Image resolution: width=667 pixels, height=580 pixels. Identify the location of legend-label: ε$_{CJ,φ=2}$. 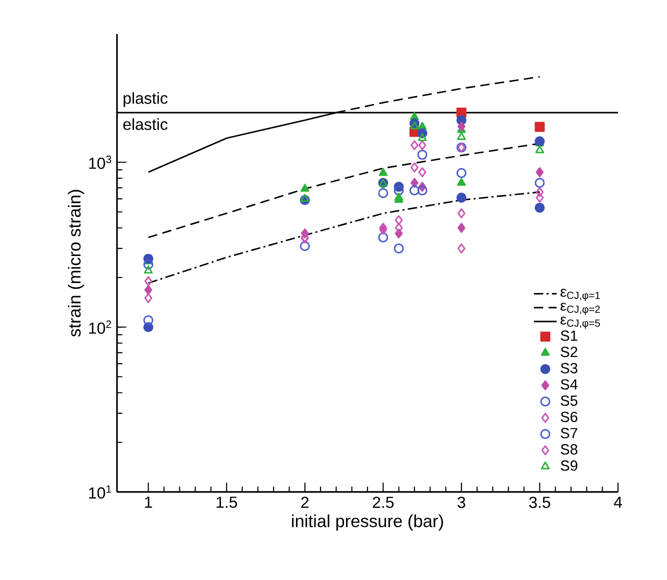
(580, 308).